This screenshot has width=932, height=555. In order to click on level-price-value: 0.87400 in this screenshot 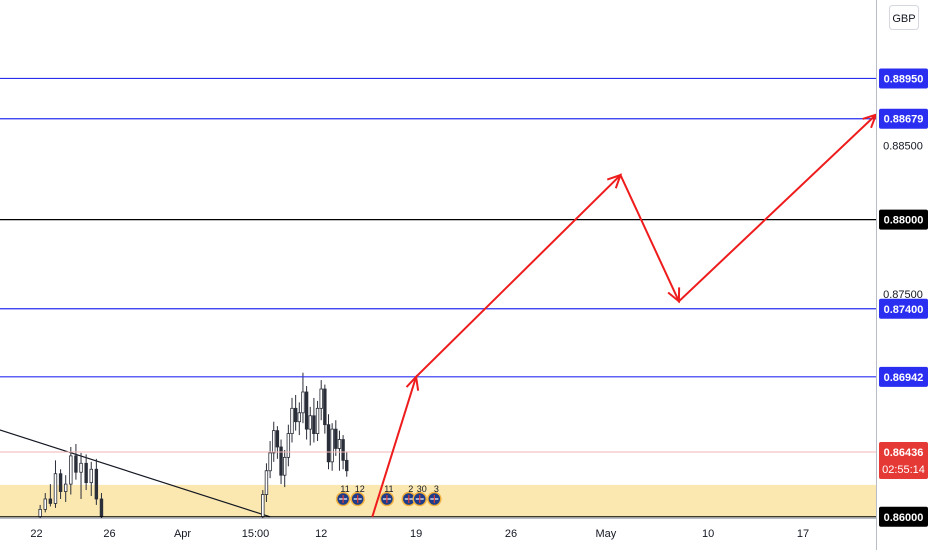, I will do `click(904, 310)`.